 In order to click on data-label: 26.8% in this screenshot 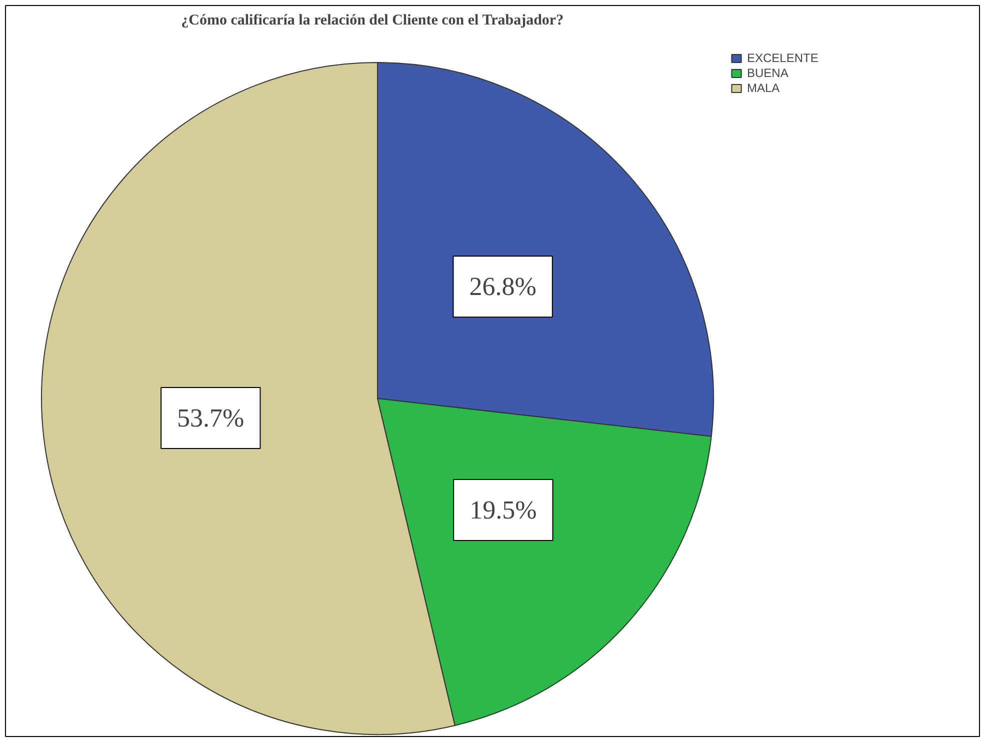, I will do `click(502, 287)`.